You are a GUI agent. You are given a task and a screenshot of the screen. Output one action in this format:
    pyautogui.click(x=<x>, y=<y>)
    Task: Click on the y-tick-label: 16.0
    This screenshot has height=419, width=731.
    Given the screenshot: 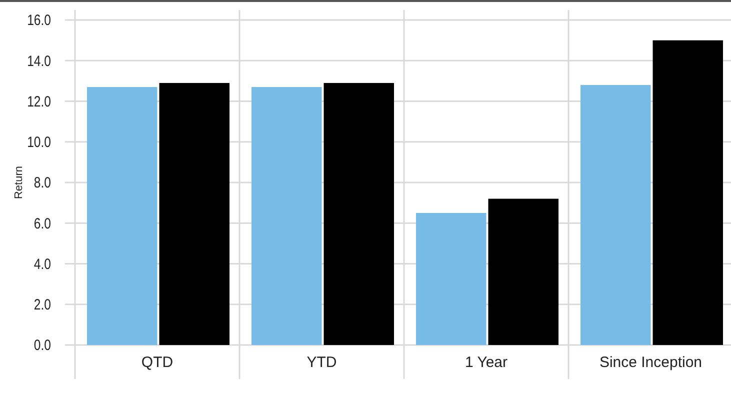 What is the action you would take?
    pyautogui.click(x=39, y=20)
    